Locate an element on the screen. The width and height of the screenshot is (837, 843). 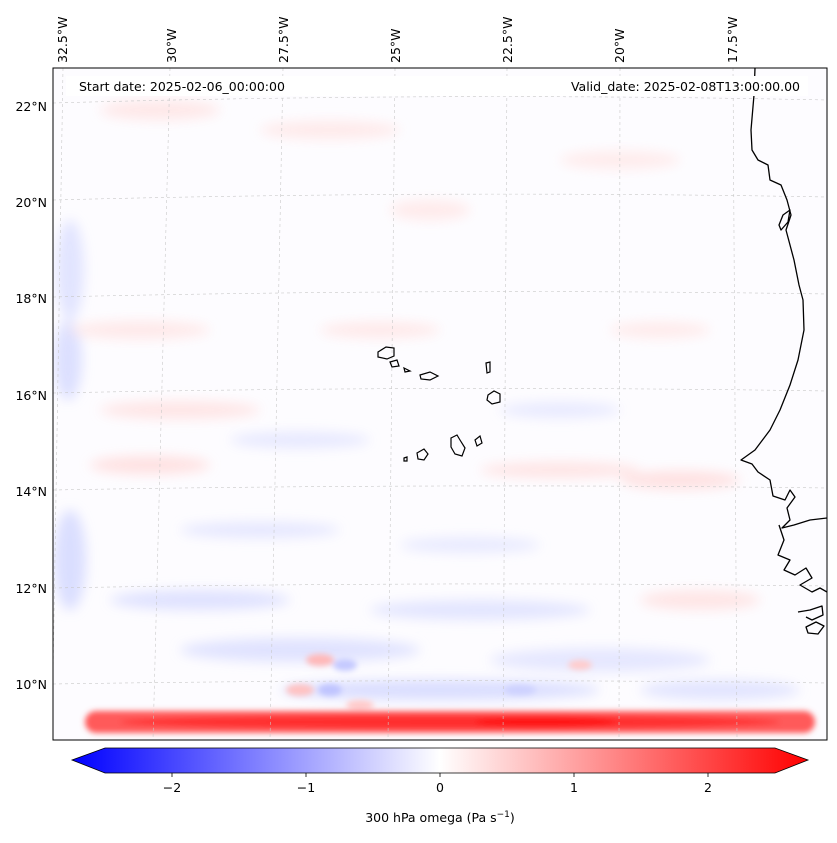
latitude-labels: 22°N 20°N 18°N 16°N 14°N 12°N 10°N is located at coordinates (31, 395).